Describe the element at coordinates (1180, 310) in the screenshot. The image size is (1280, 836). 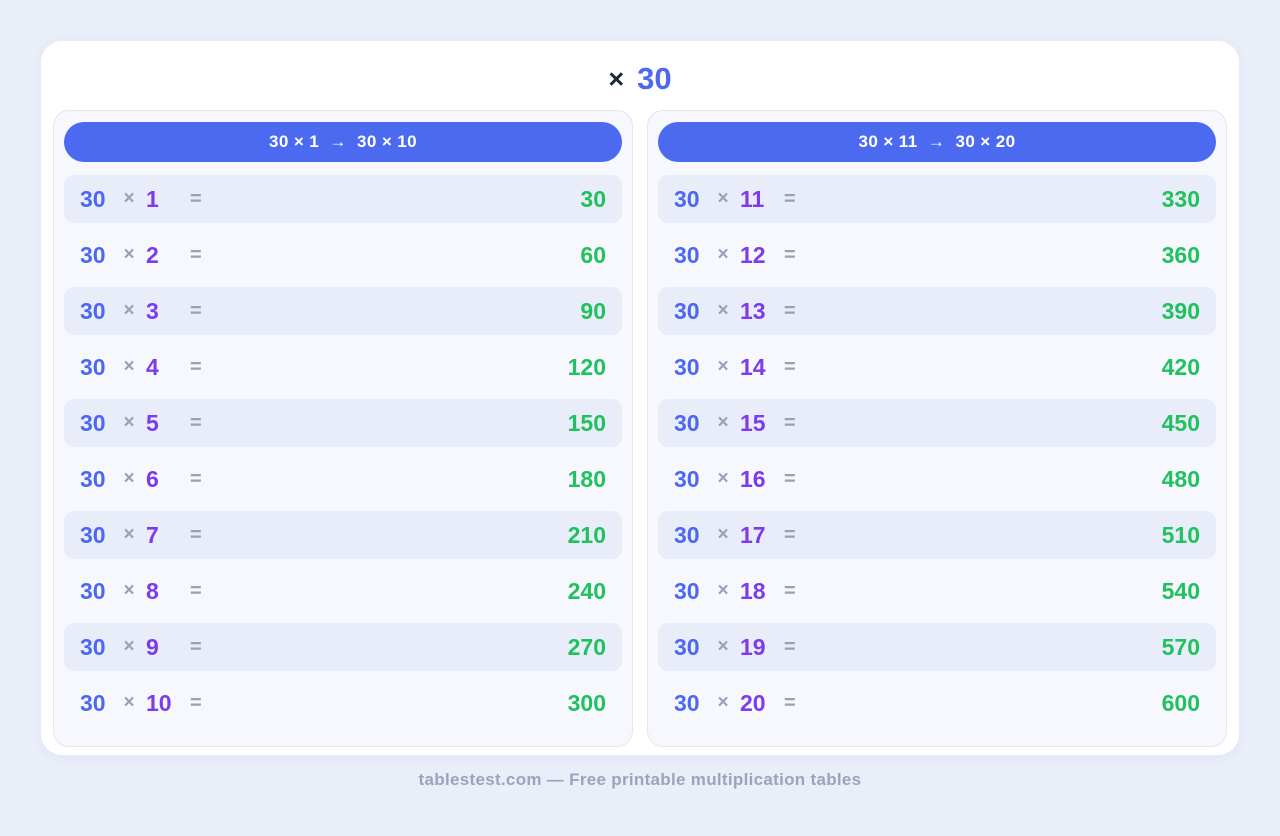
I see `product: 390` at that location.